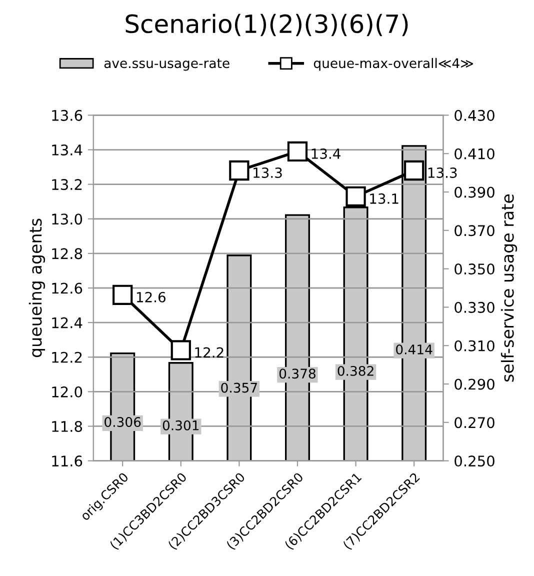 This screenshot has width=534, height=576. What do you see at coordinates (267, 25) in the screenshot?
I see `chart-title: Scenario(1)(2)(3)(6)(7)` at bounding box center [267, 25].